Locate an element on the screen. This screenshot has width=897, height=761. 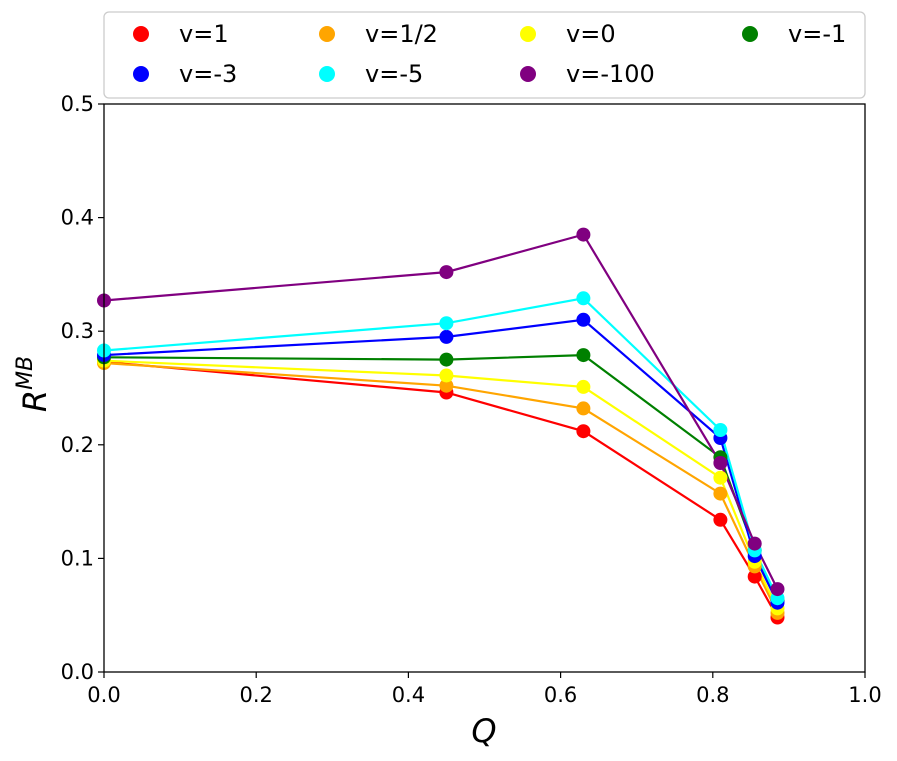
y-axis-label-superscript: MB is located at coordinates (25, 373).